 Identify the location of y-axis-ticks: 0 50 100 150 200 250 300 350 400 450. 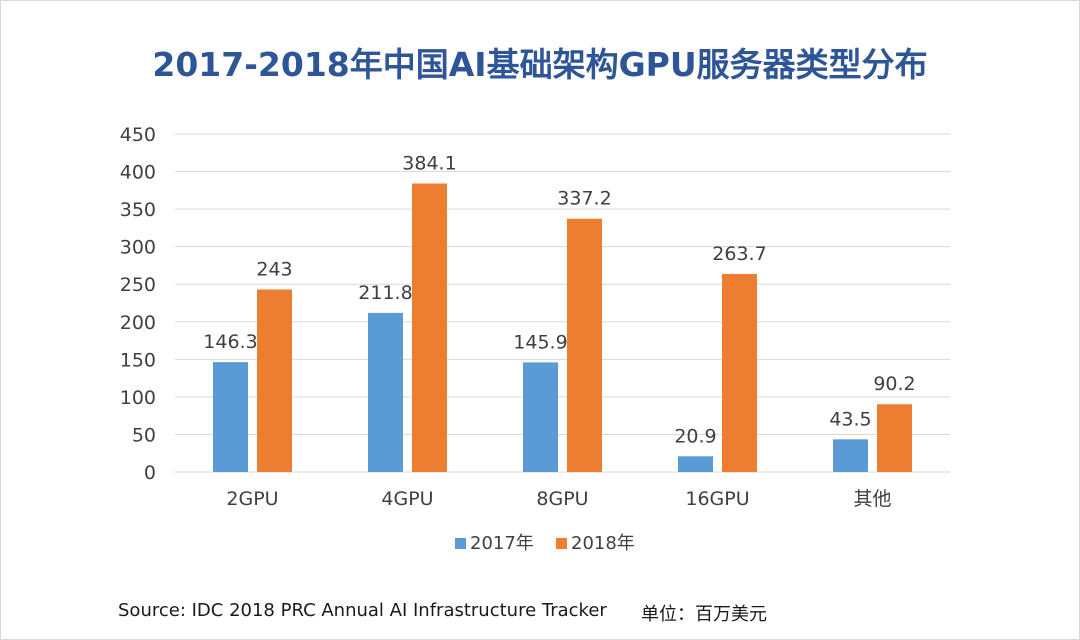
(138, 304).